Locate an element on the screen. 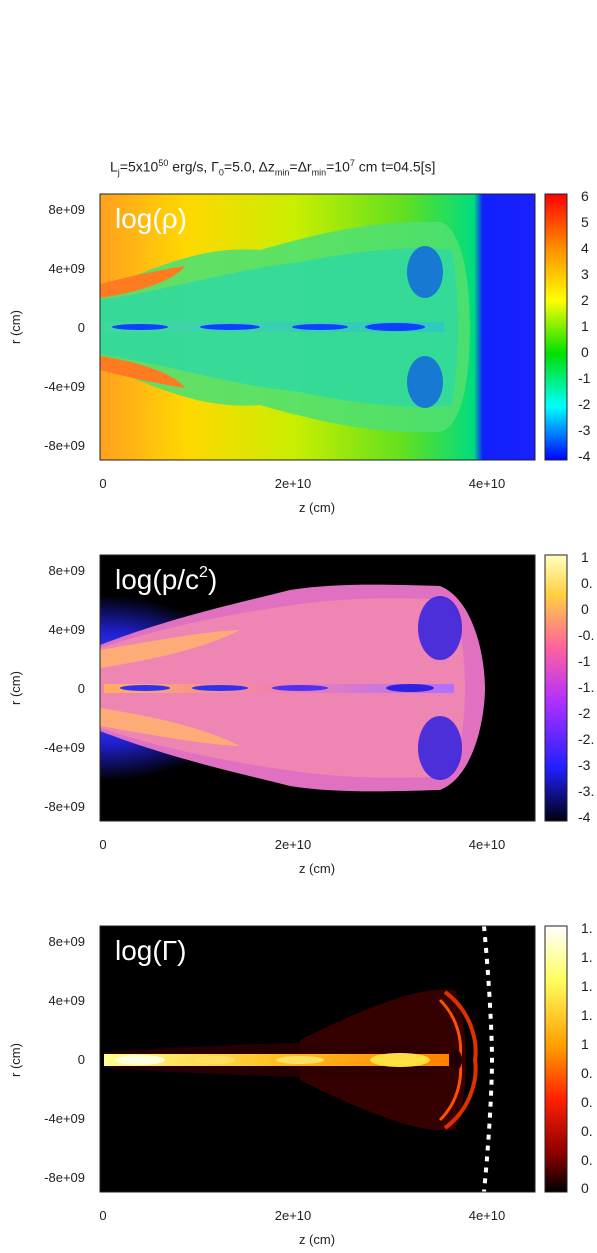  lorentz-colorbar is located at coordinates (556, 1059).